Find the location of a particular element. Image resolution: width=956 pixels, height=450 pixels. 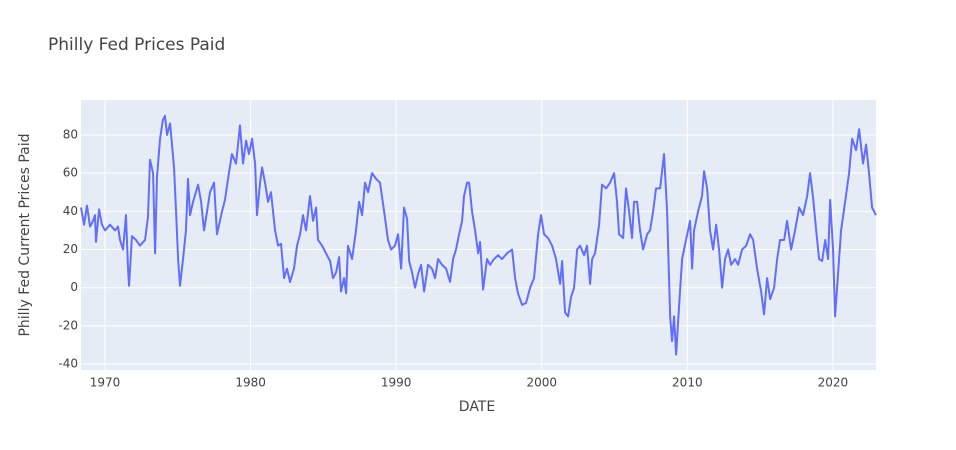

y-tick-label: 60 is located at coordinates (70, 173).